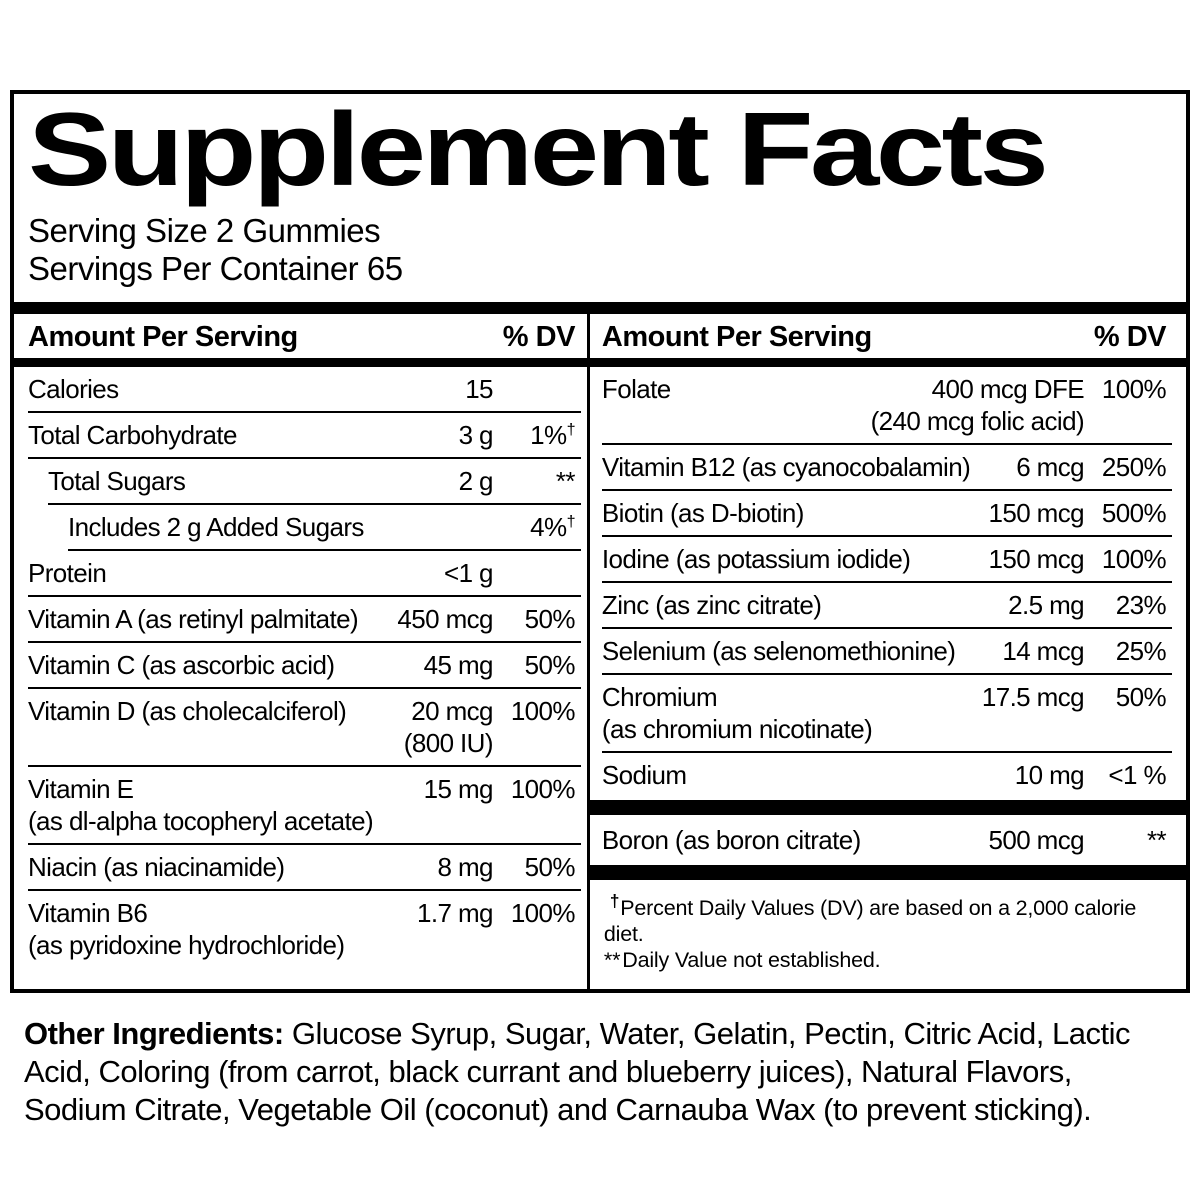  What do you see at coordinates (887, 340) in the screenshot?
I see `right-column-header: Amount Per Serving % DV` at bounding box center [887, 340].